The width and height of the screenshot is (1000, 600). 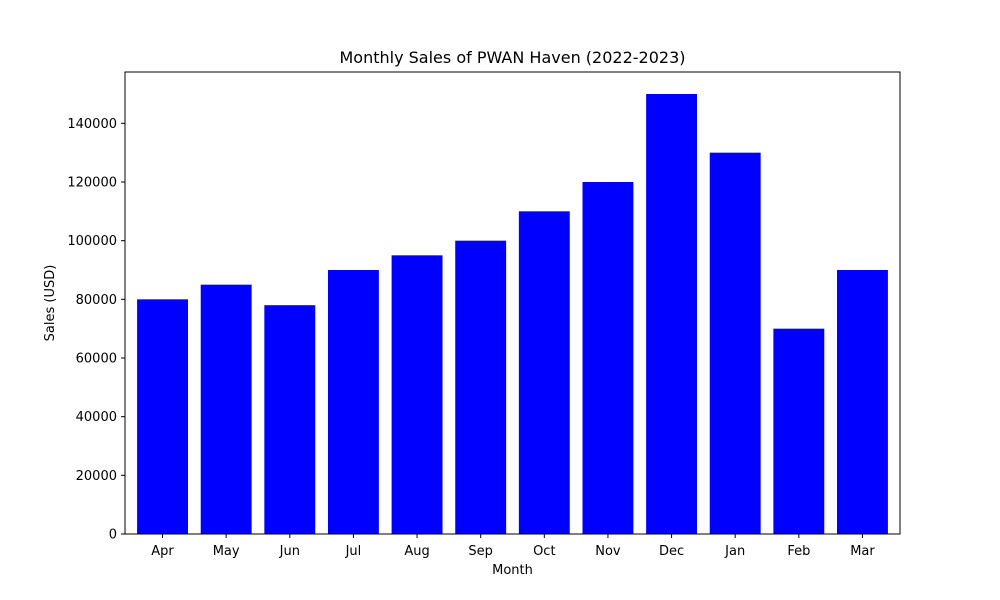 I want to click on x-tick-label: Feb, so click(x=798, y=551).